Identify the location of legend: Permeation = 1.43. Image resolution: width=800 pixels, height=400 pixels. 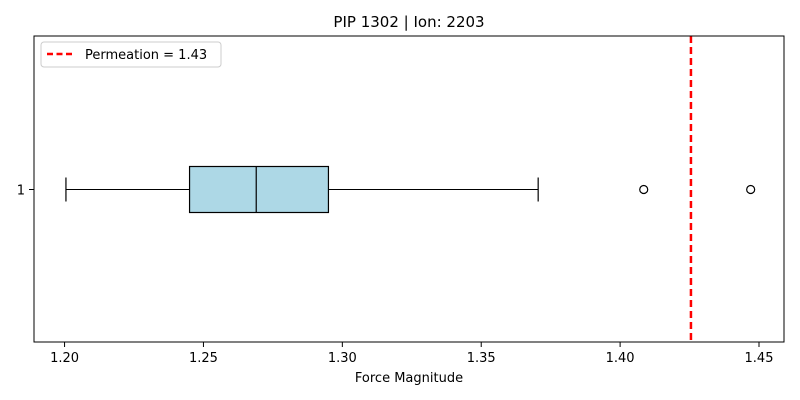
(131, 54).